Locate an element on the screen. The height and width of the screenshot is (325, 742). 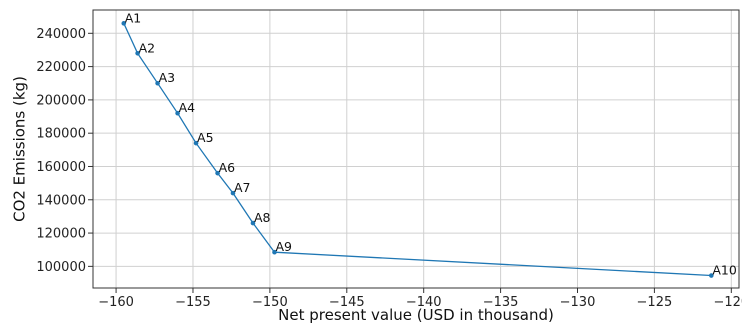
y-tick-label: 100000 is located at coordinates (61, 267).